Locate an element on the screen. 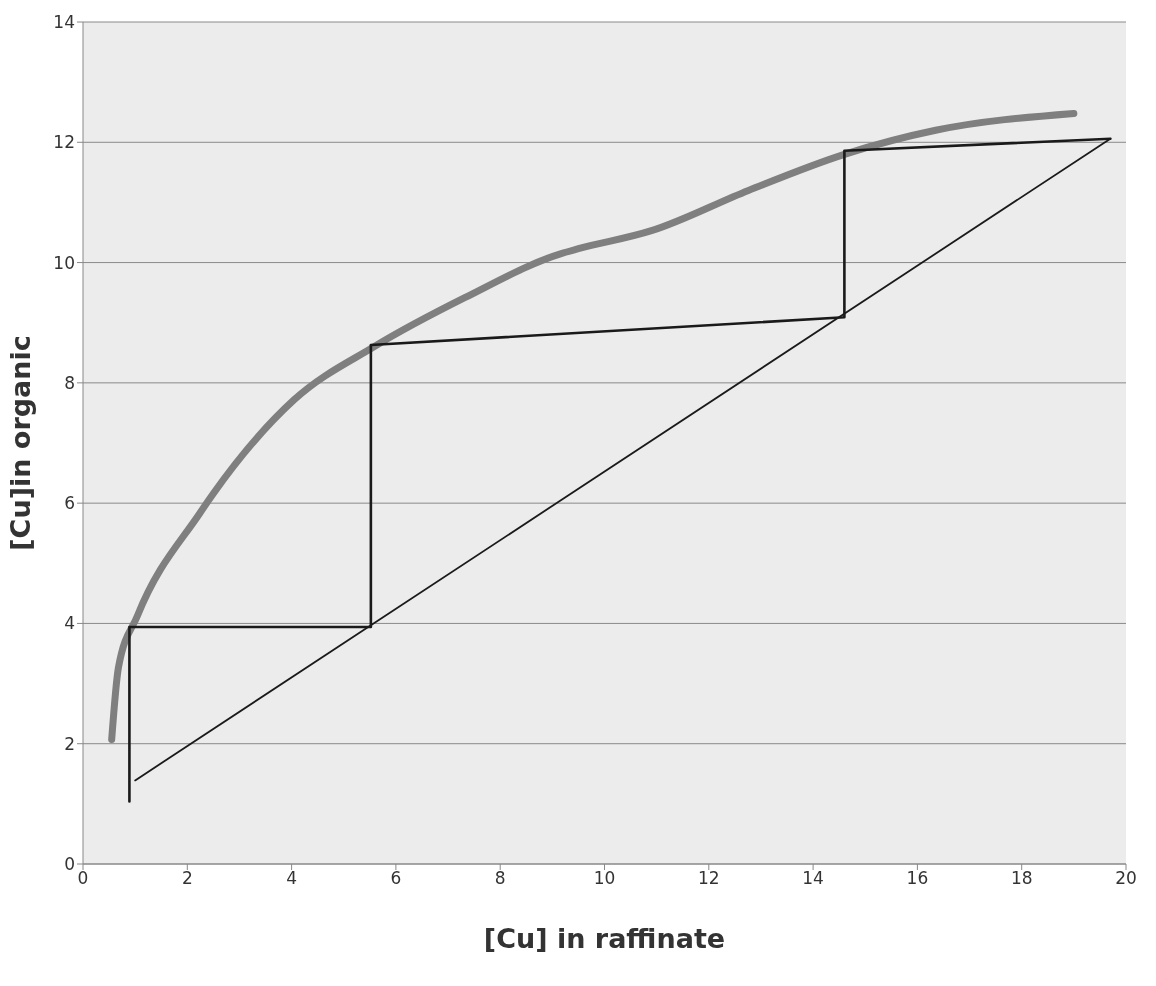 This screenshot has width=1156, height=986. y-axis-title: [Cu]in organic is located at coordinates (20, 443).